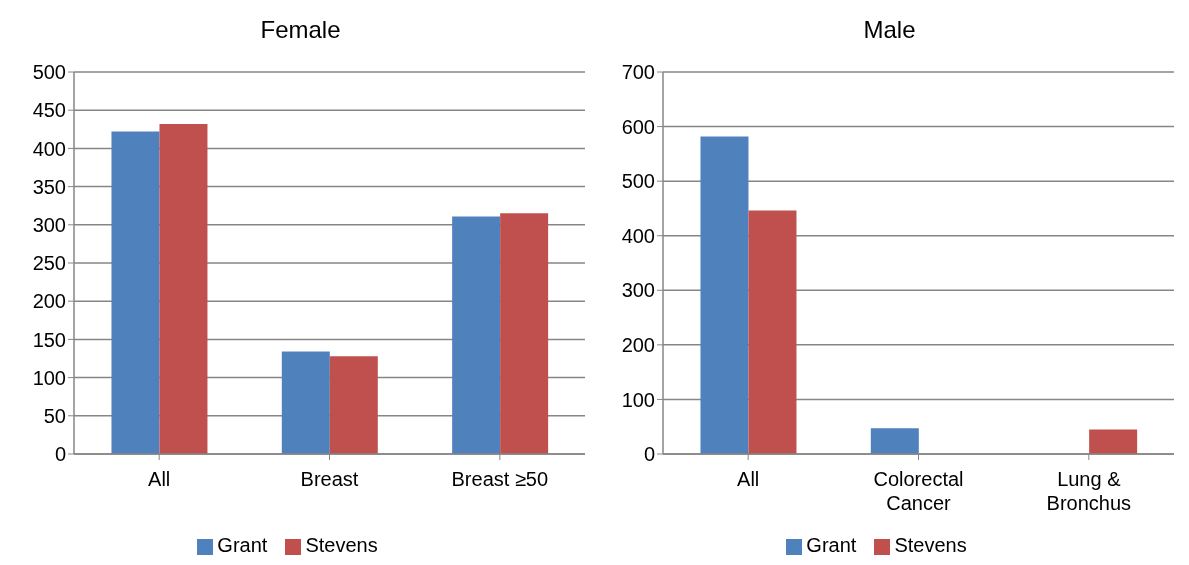 This screenshot has height=565, width=1189. What do you see at coordinates (49, 186) in the screenshot?
I see `y-tick-label: 350` at bounding box center [49, 186].